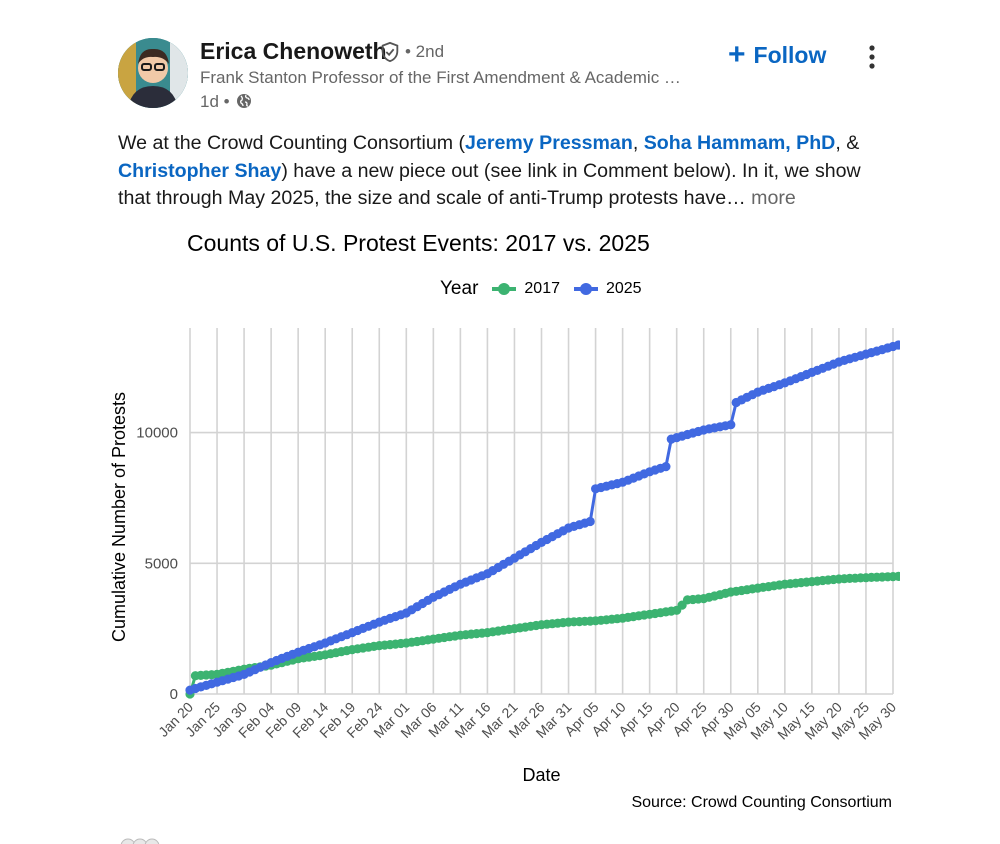 This screenshot has height=844, width=1000. What do you see at coordinates (549, 143) in the screenshot?
I see `mention-jeremy-pressman: Jeremy Pressman` at bounding box center [549, 143].